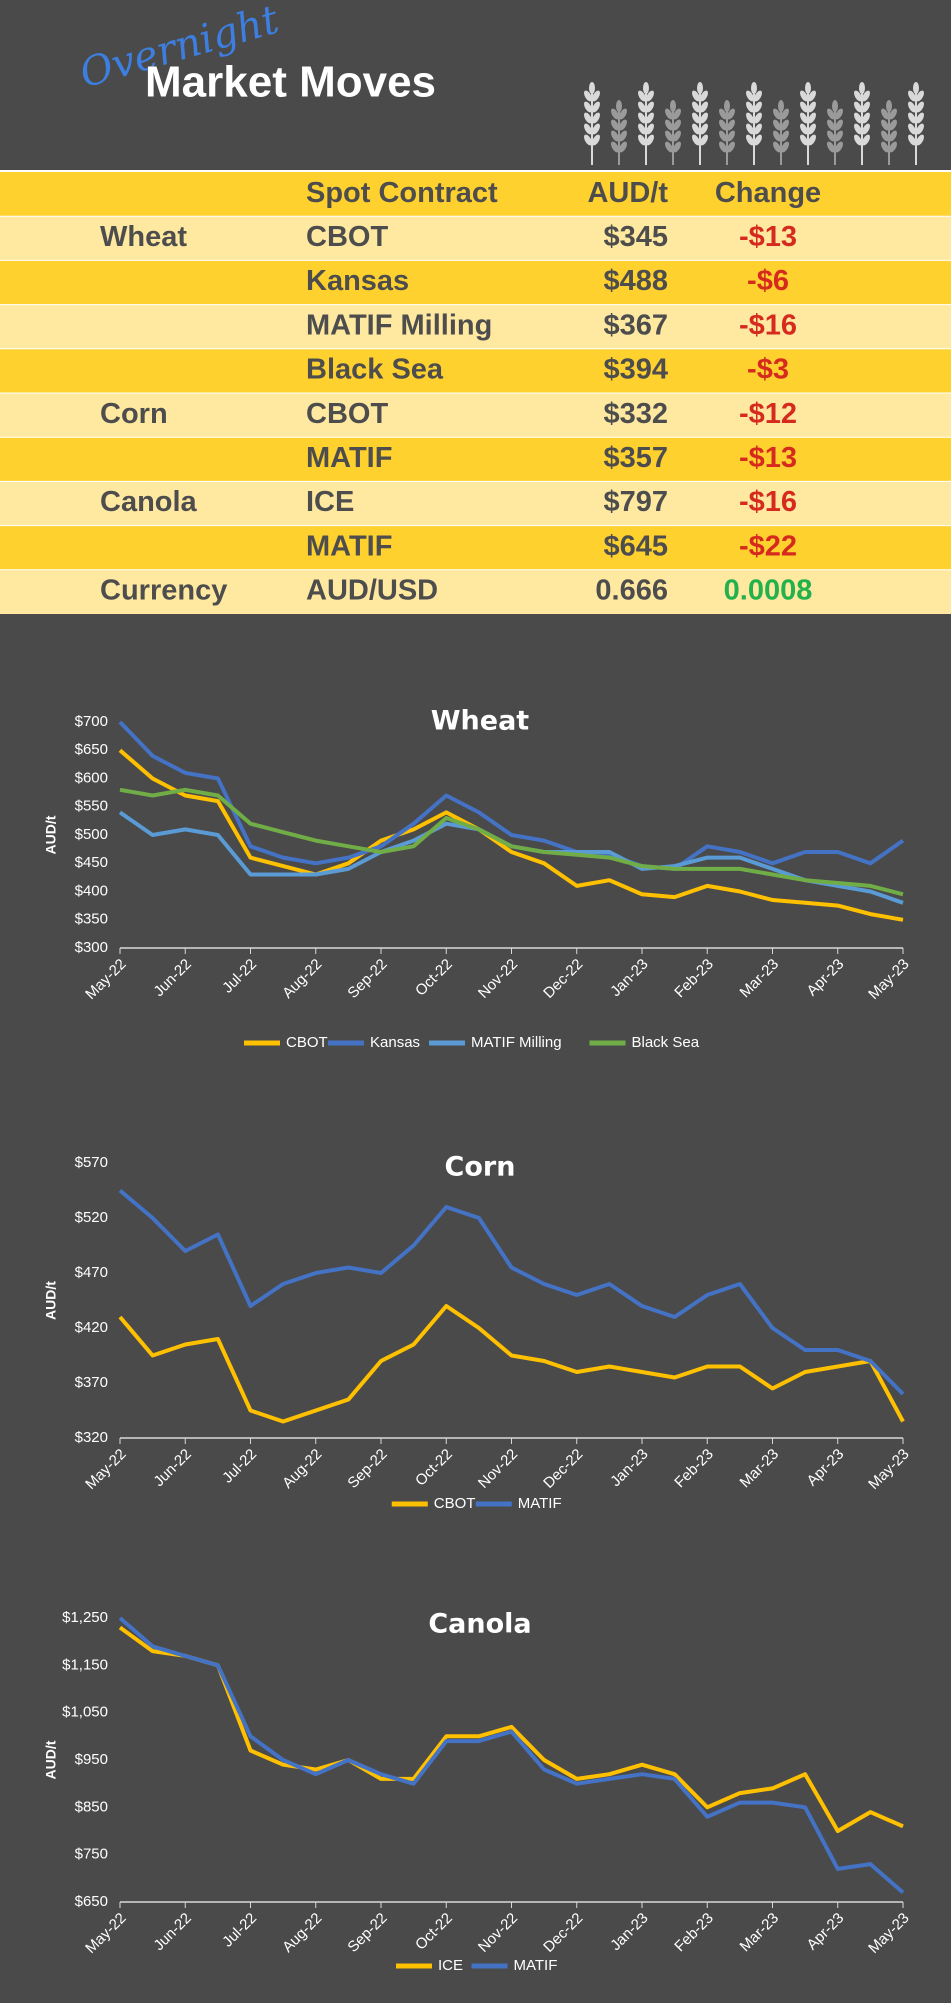  What do you see at coordinates (536, 1965) in the screenshot?
I see `legend-label: MATIF` at bounding box center [536, 1965].